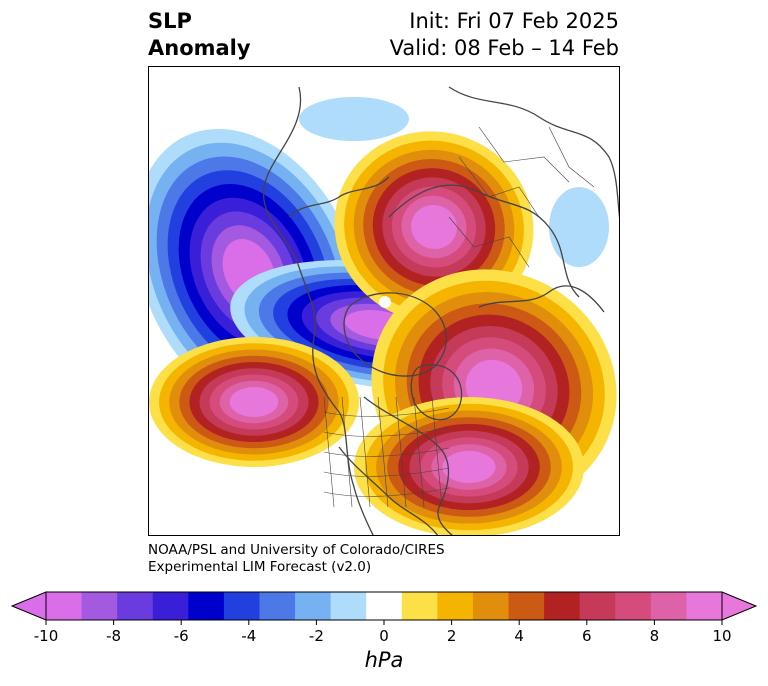 This screenshot has width=768, height=686. I want to click on colorbar-tick-label: 0, so click(384, 635).